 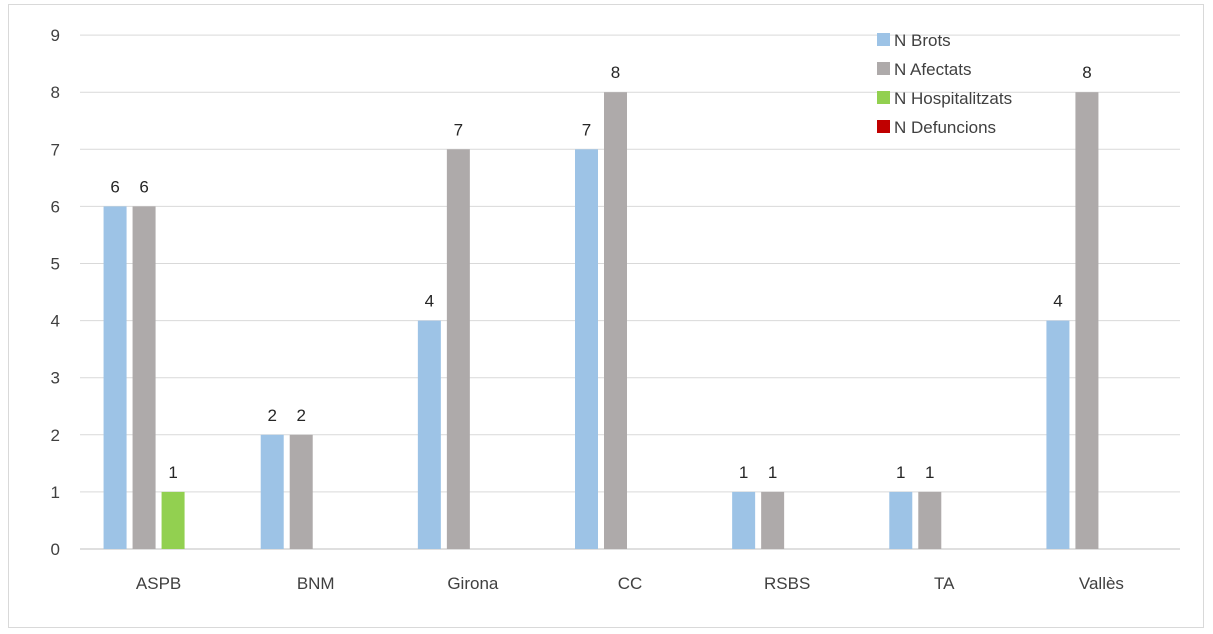 I want to click on legend-label: N Afectats, so click(x=932, y=69).